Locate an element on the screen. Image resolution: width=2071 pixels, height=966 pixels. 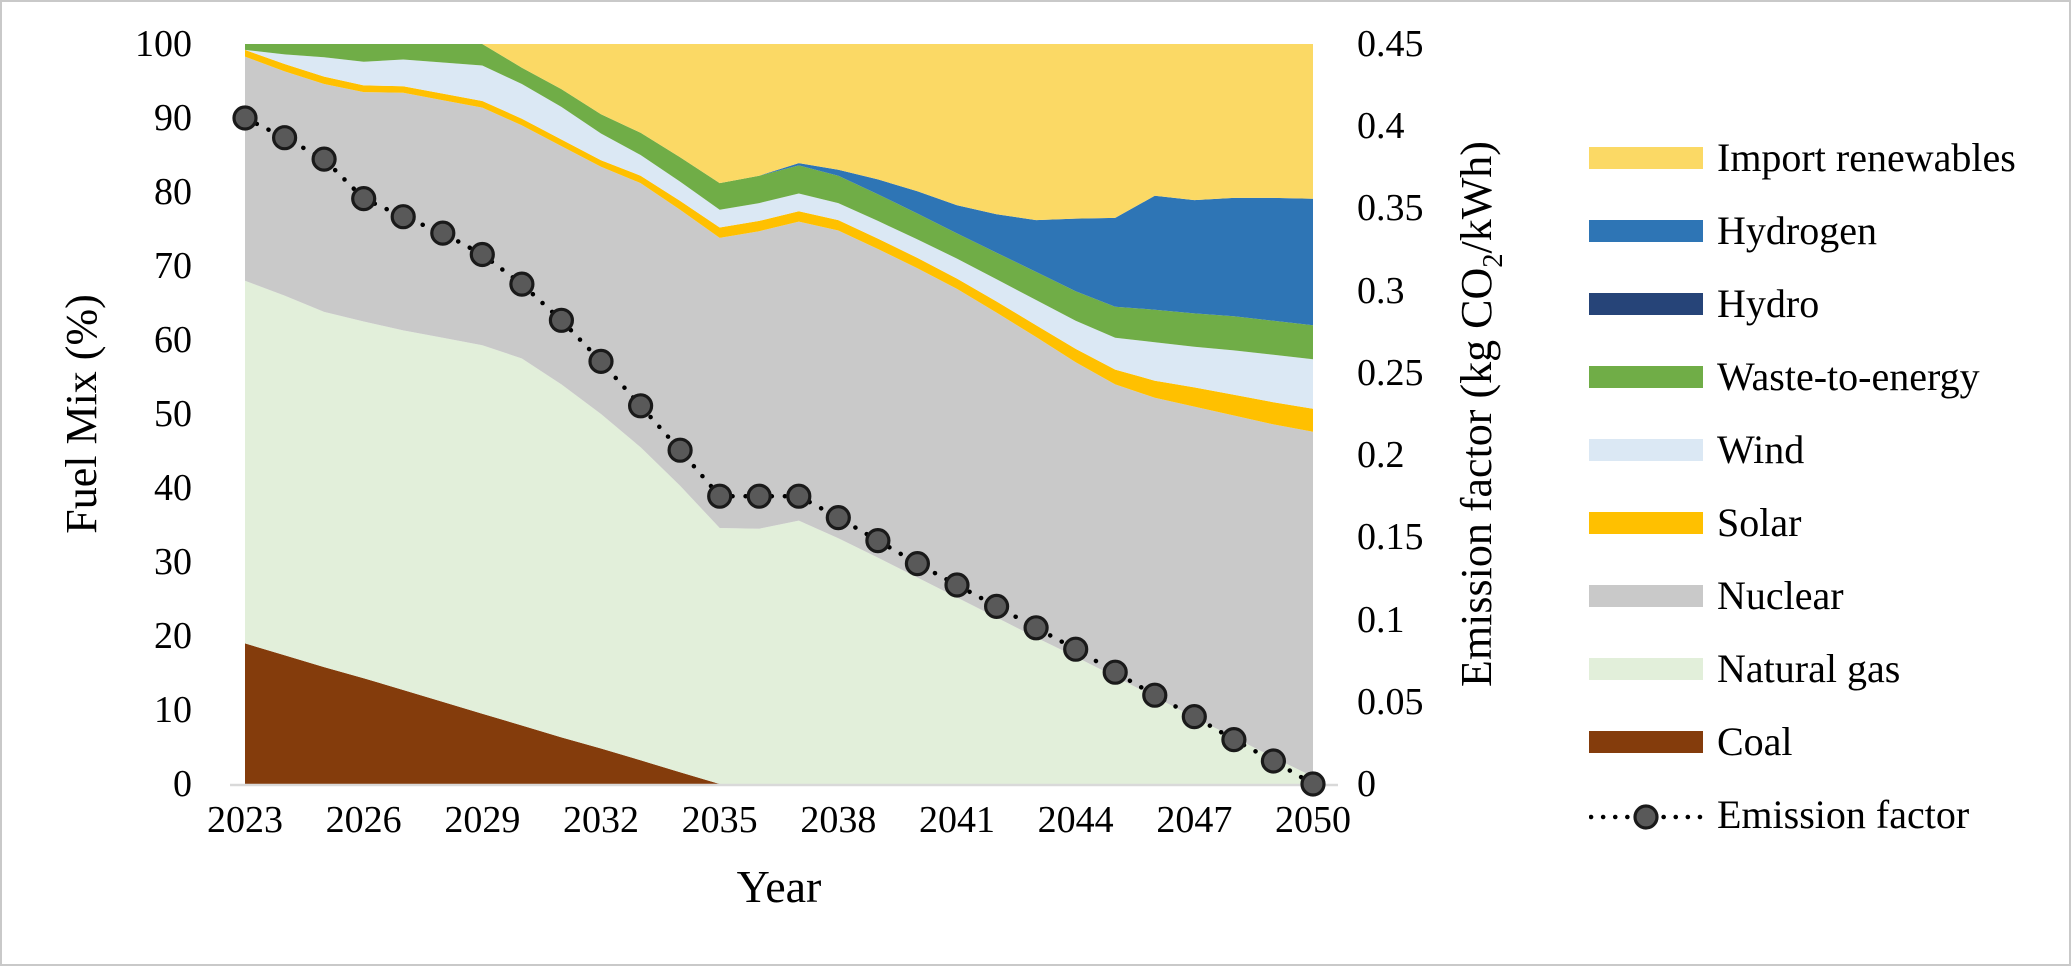
legend-swatch-import-renewables is located at coordinates (1646, 158).